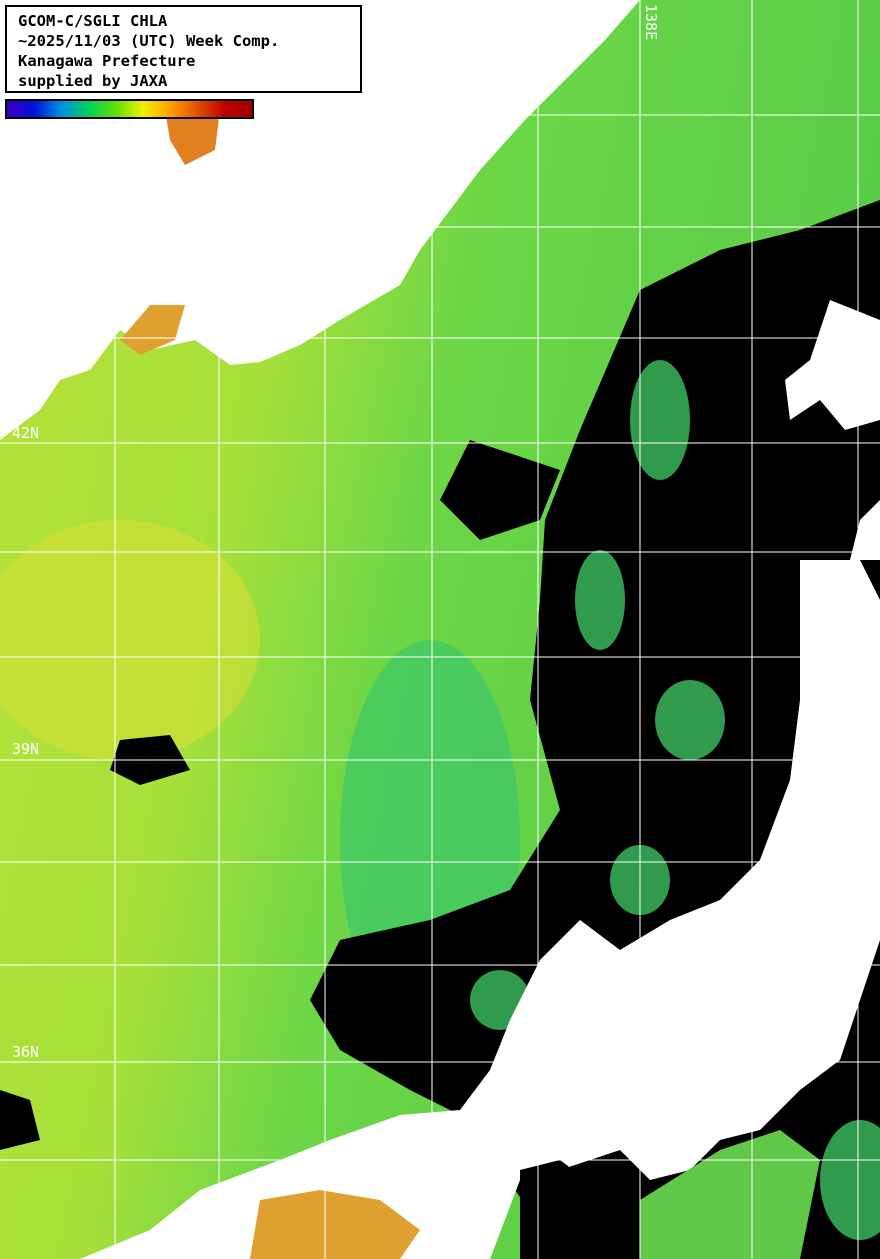 This screenshot has height=1259, width=880. Describe the element at coordinates (130, 640) in the screenshot. I see `high-chla-patch` at that location.